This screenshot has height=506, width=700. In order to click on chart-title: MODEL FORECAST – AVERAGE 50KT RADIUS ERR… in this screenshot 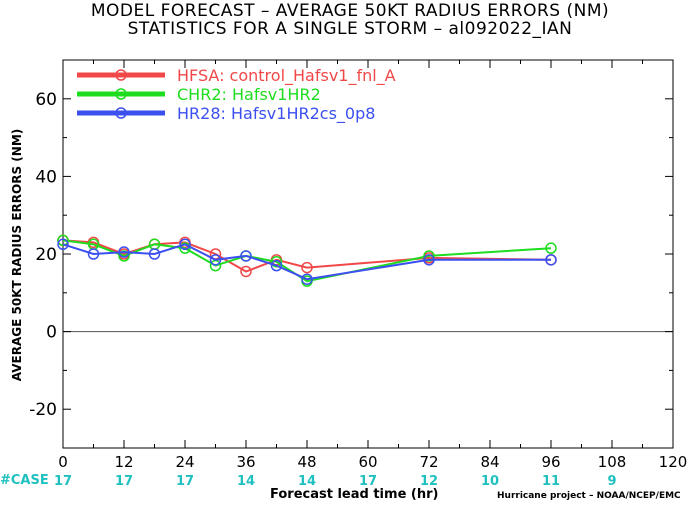, I will do `click(350, 11)`.